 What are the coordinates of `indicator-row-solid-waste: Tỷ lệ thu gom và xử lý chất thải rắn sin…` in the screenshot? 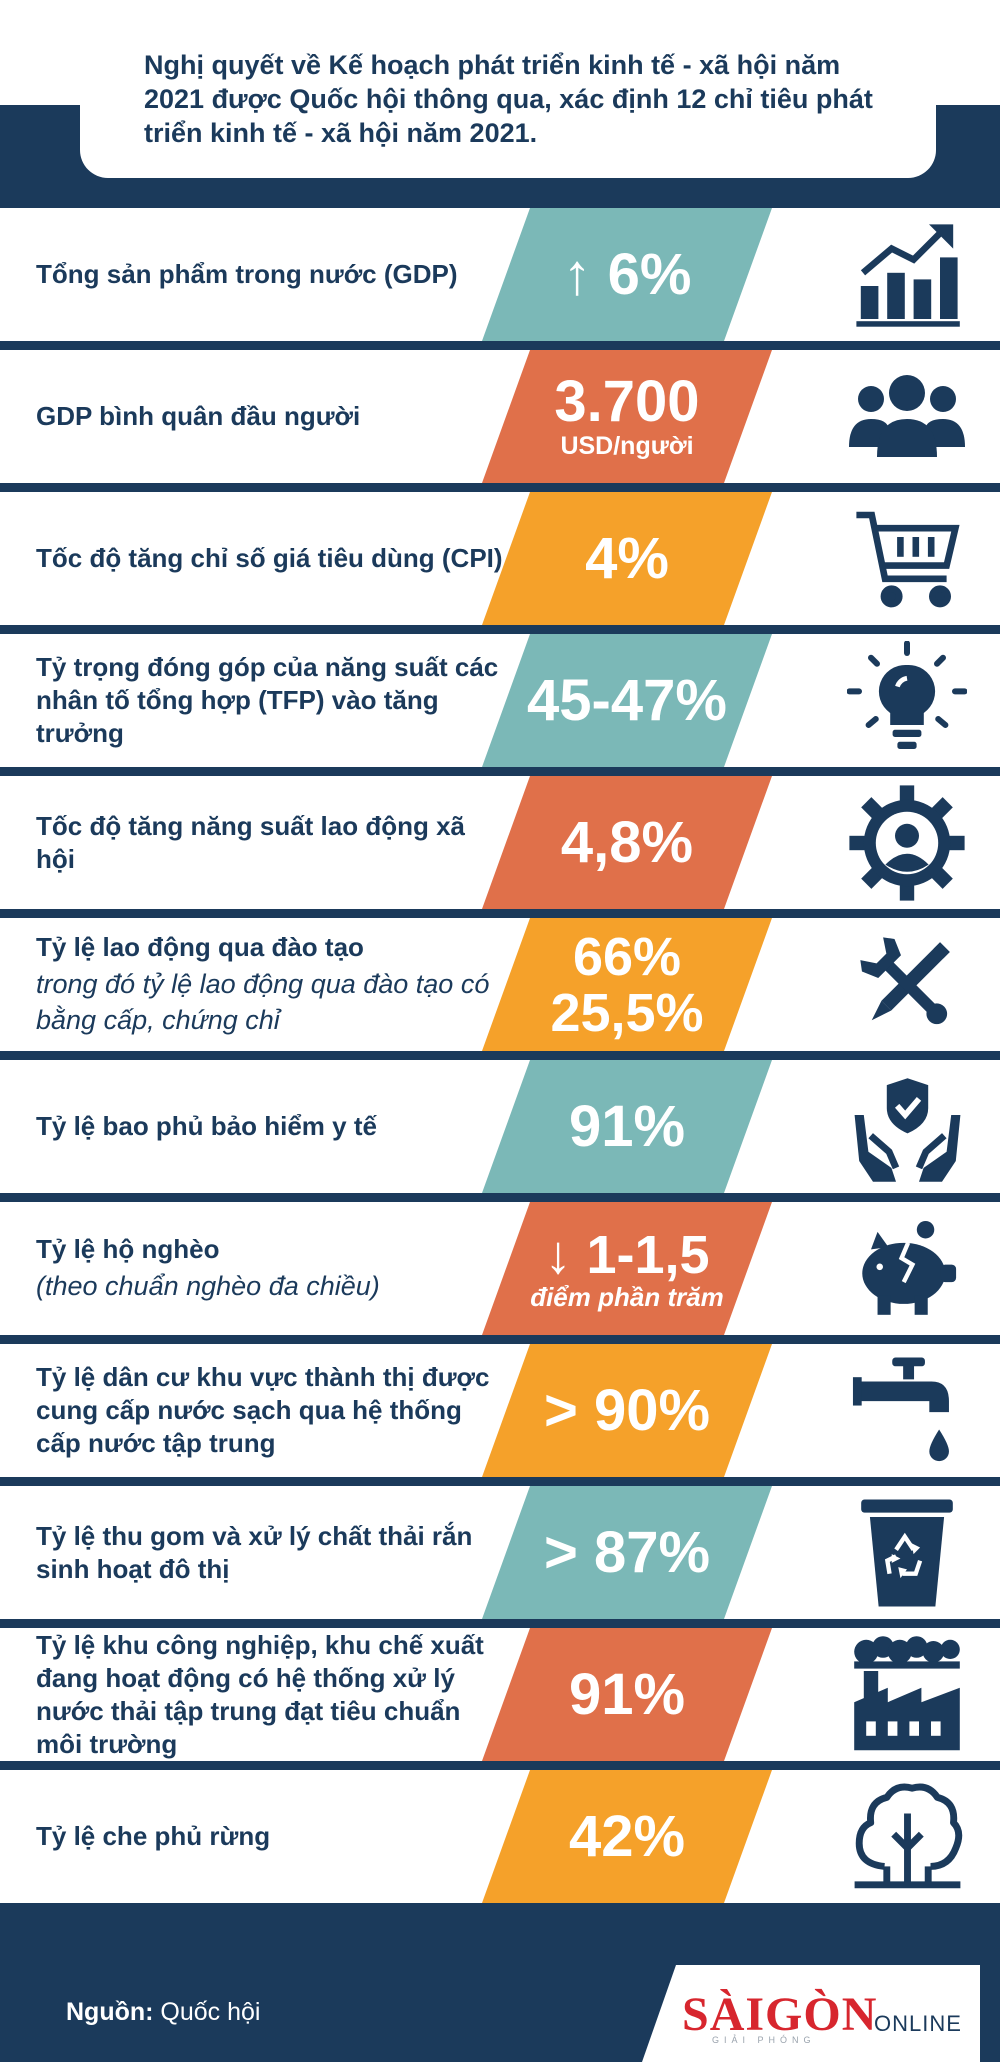 It's located at (500, 1552).